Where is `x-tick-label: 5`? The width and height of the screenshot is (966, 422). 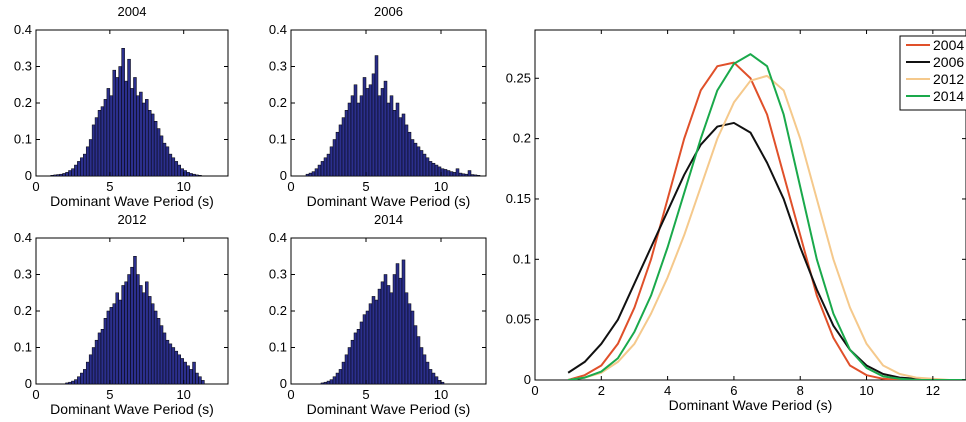 x-tick-label: 5 is located at coordinates (109, 186).